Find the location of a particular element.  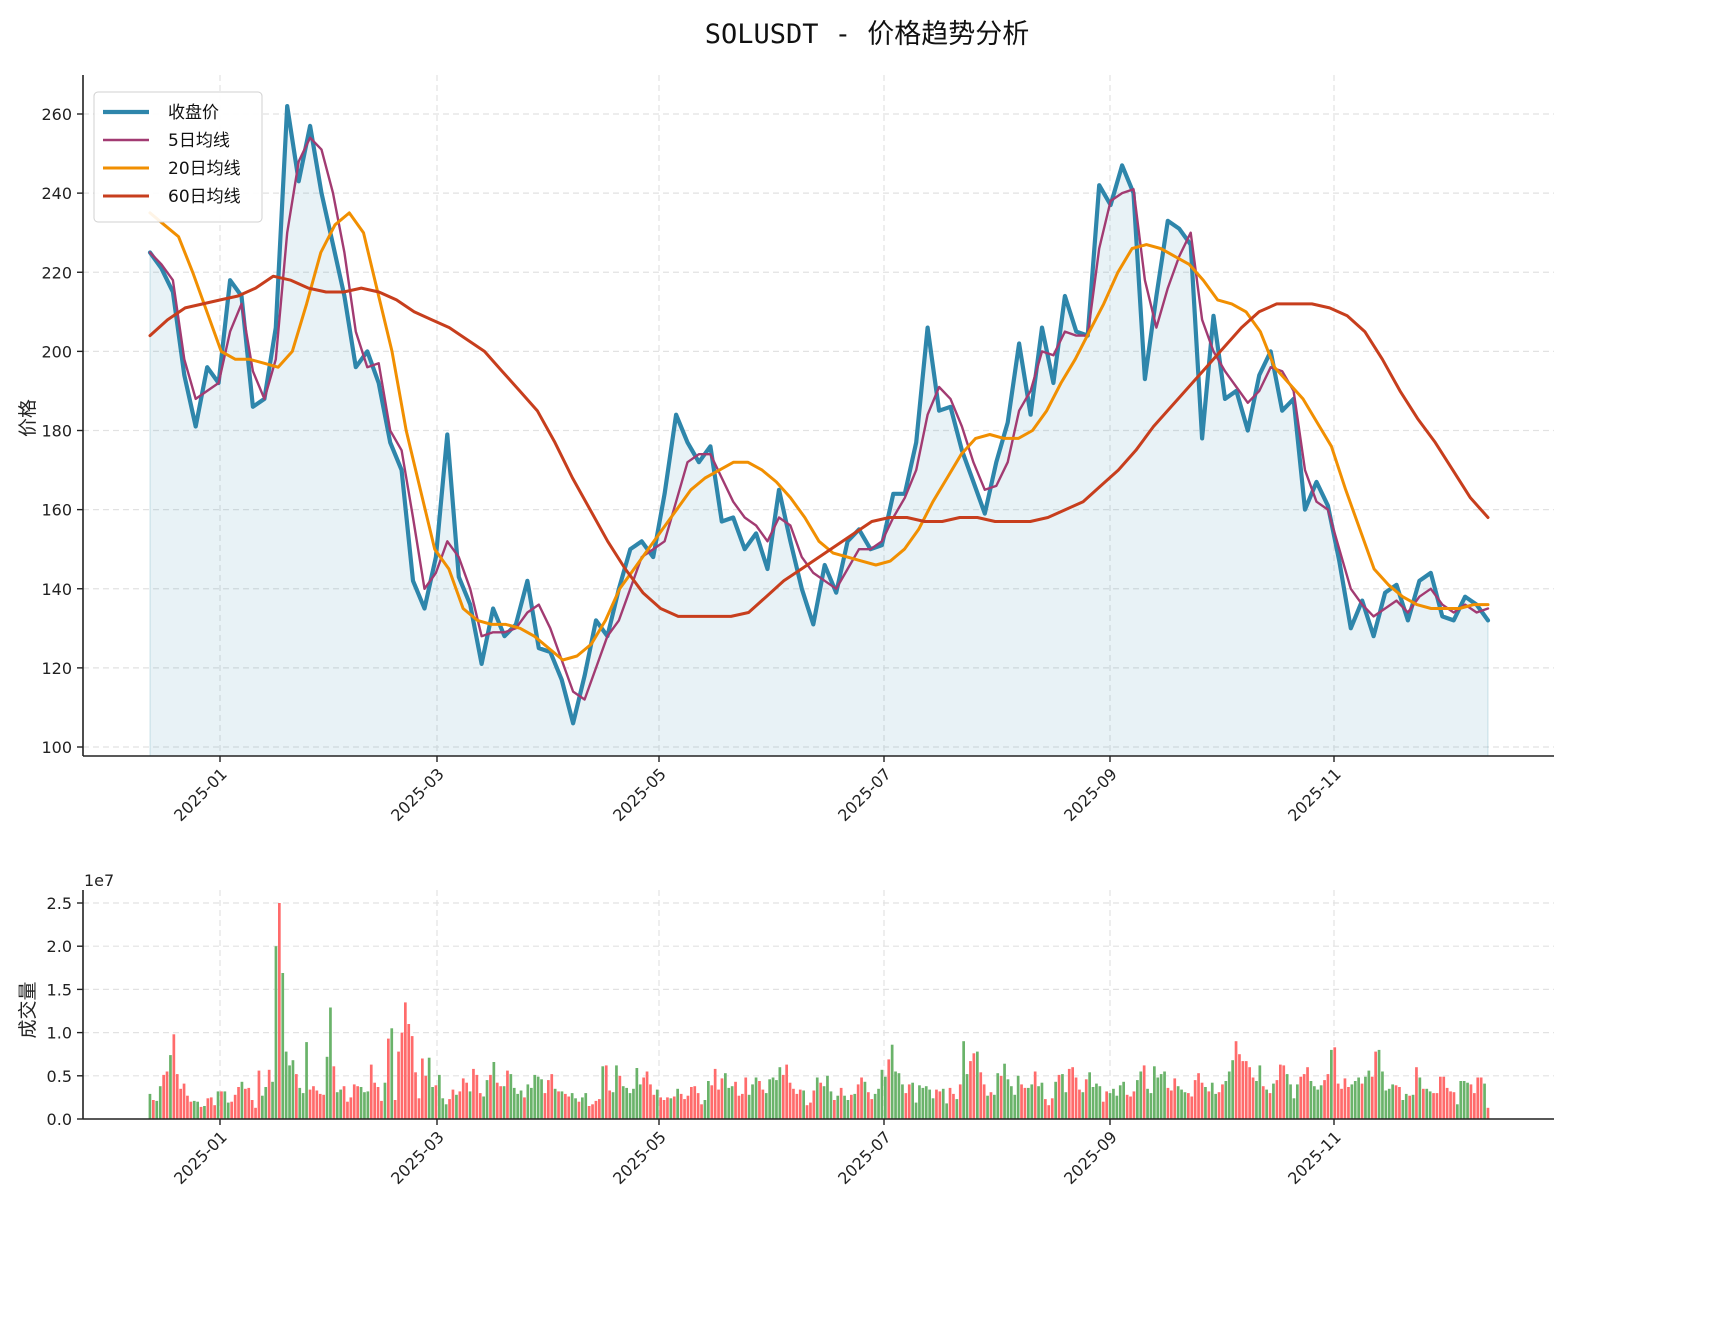

volume-y-label: 成交量 is located at coordinates (28, 1009).